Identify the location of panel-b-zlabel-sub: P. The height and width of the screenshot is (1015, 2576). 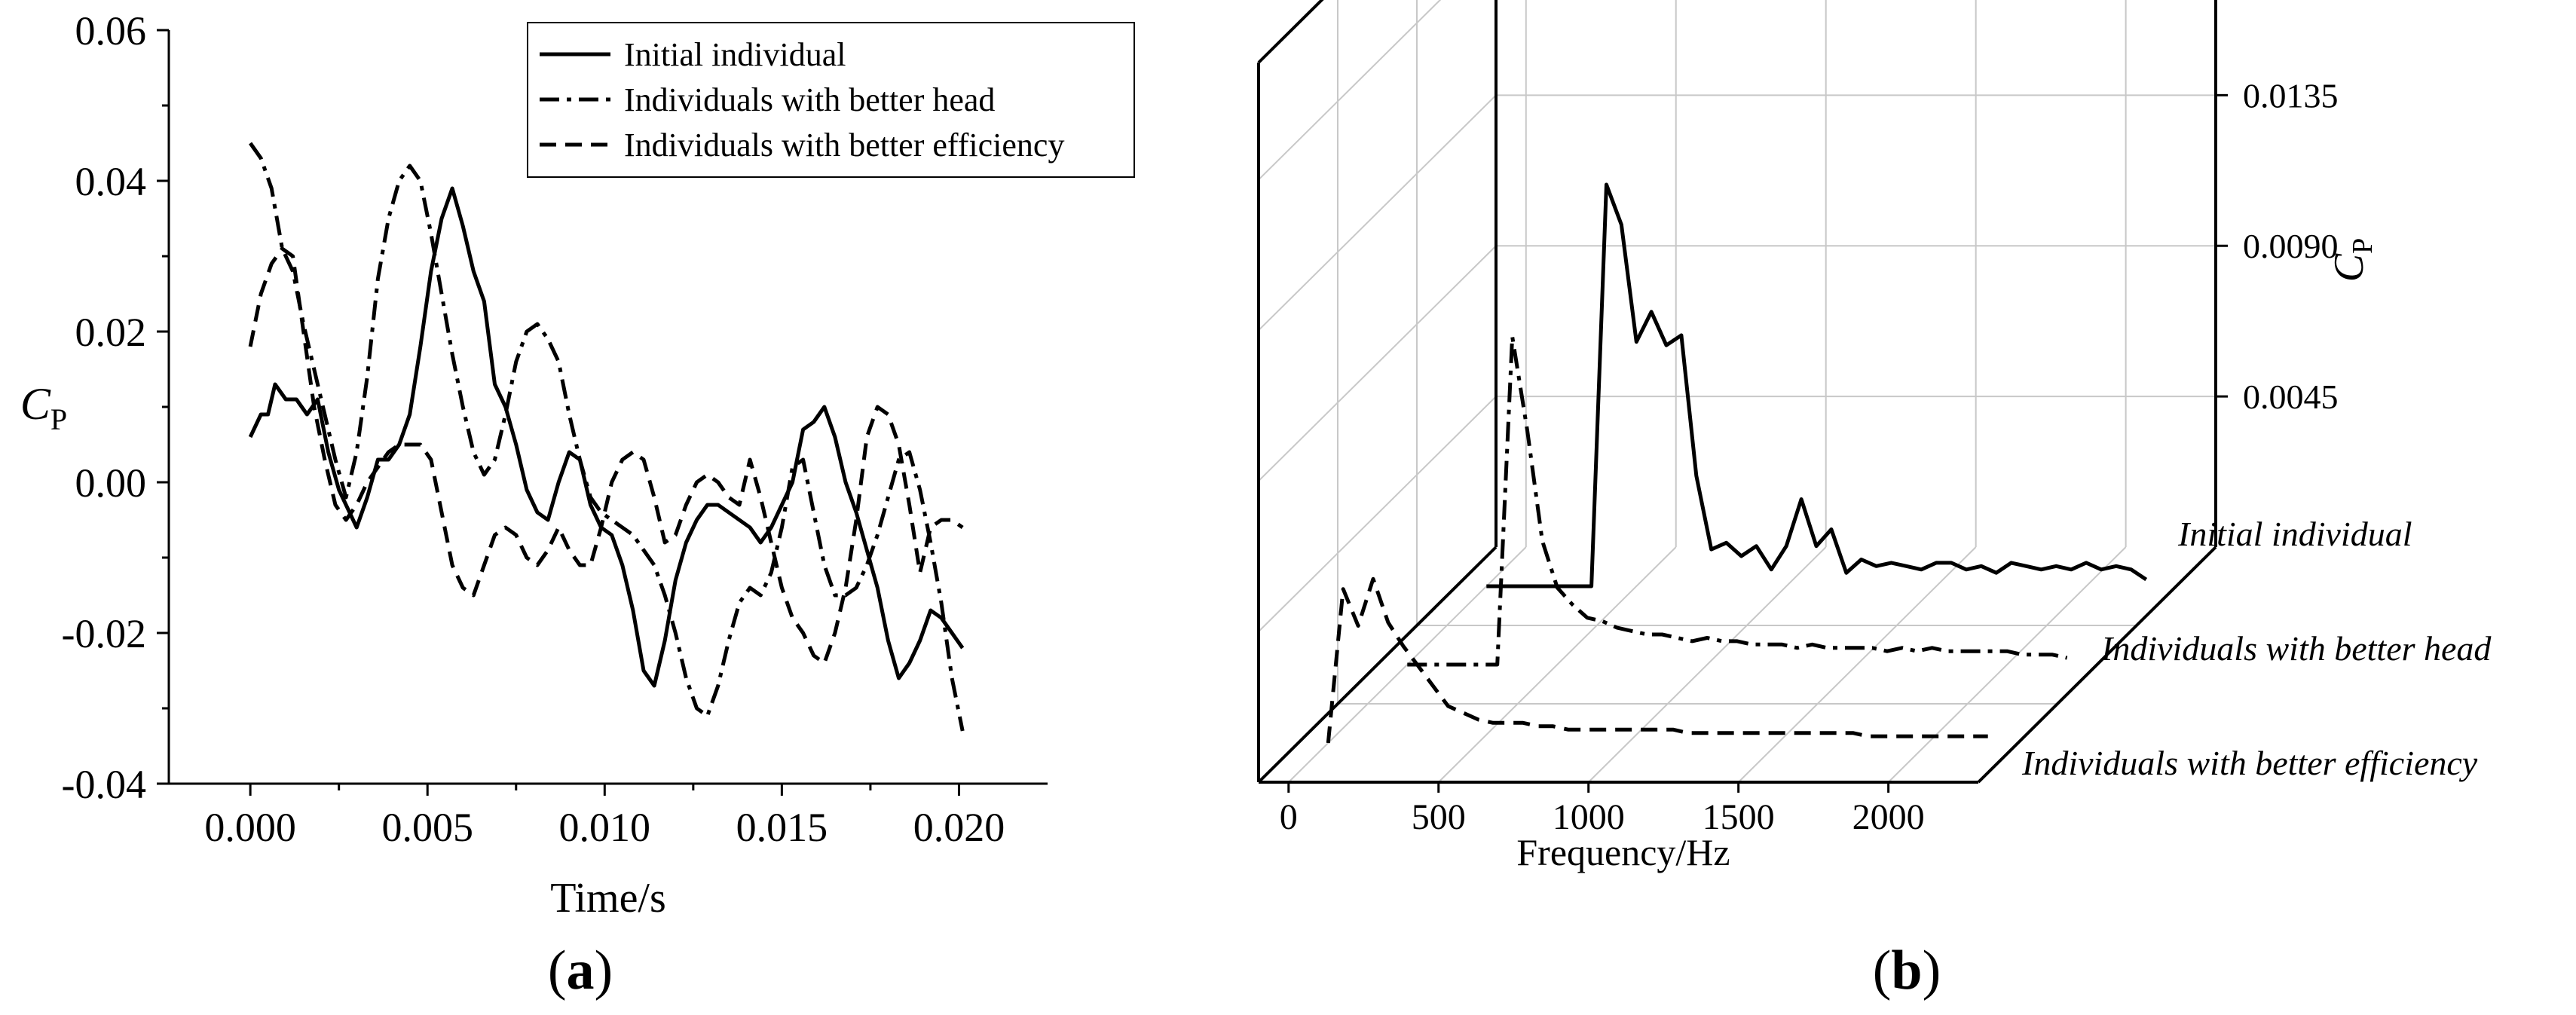
(2363, 246).